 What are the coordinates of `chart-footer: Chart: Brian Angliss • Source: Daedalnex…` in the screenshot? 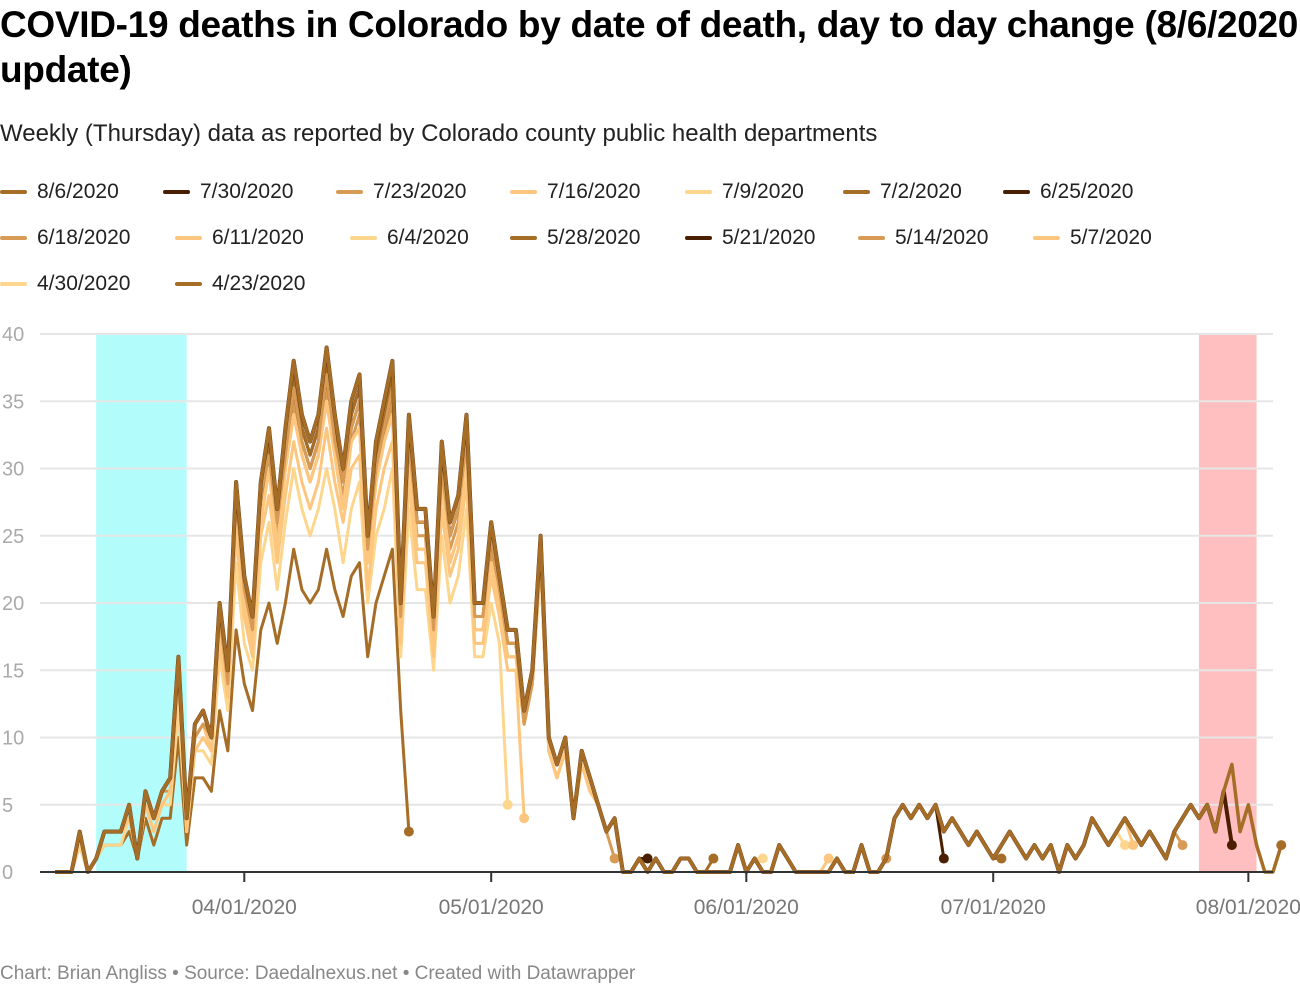 It's located at (318, 973).